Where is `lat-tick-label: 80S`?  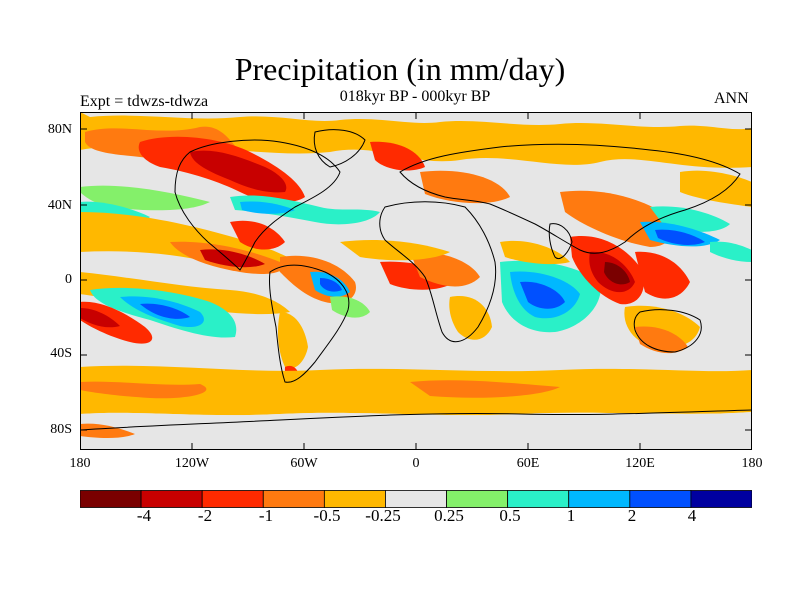
lat-tick-label: 80S is located at coordinates (61, 429).